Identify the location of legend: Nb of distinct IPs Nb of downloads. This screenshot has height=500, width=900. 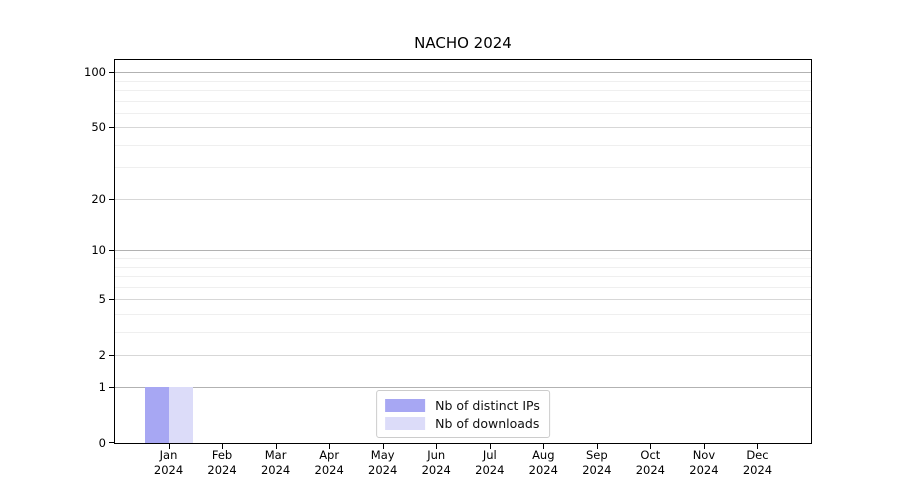
(463, 414).